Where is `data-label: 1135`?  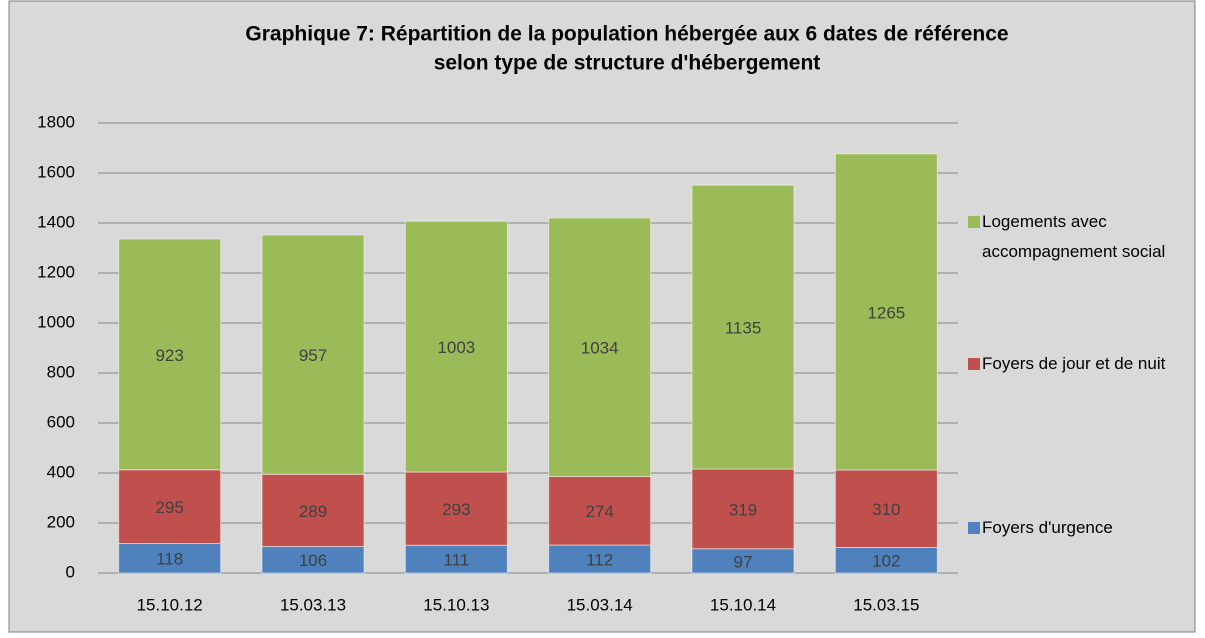 data-label: 1135 is located at coordinates (743, 328).